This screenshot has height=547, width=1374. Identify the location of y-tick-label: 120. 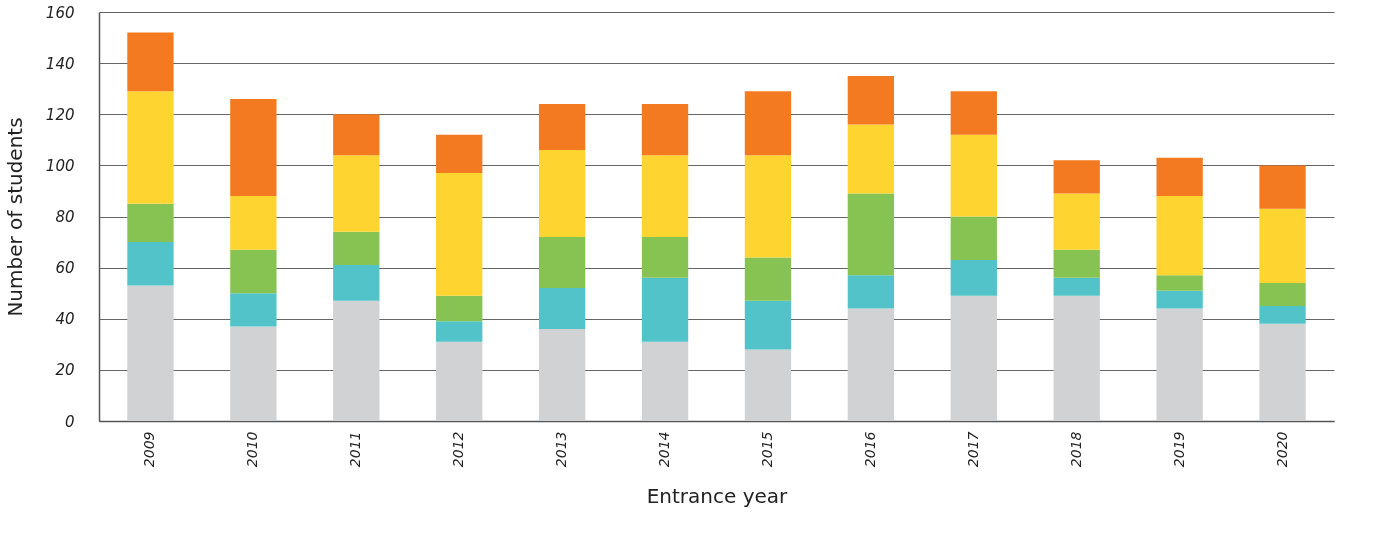
(60, 114).